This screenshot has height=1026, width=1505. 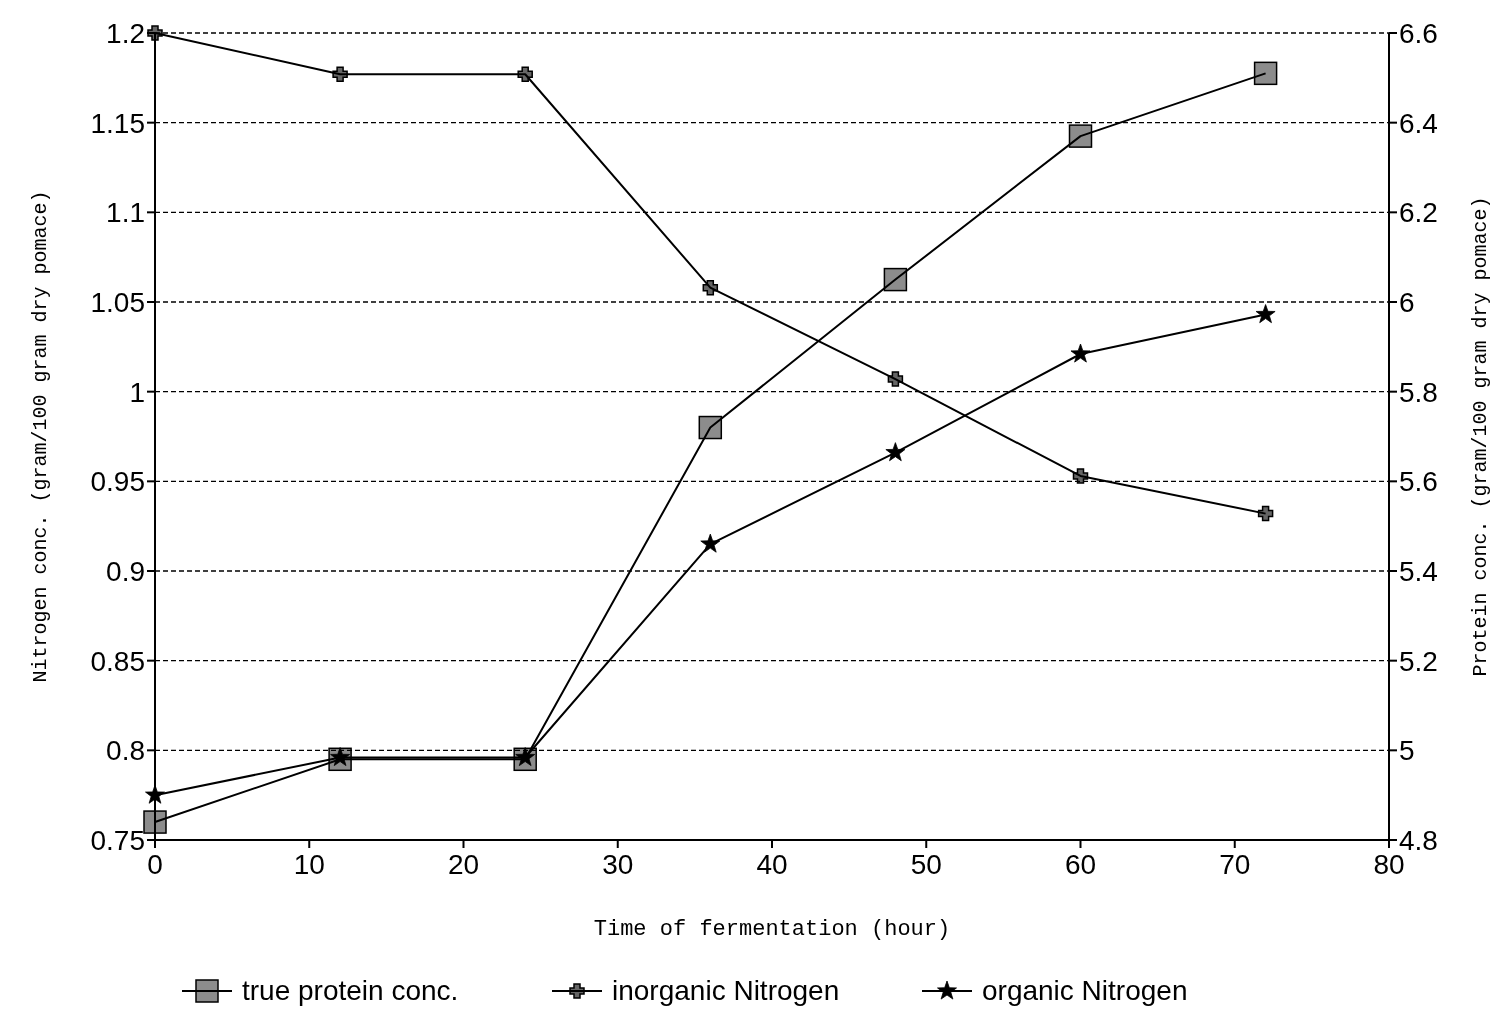 I want to click on y-tick-label: 1, so click(x=137, y=392).